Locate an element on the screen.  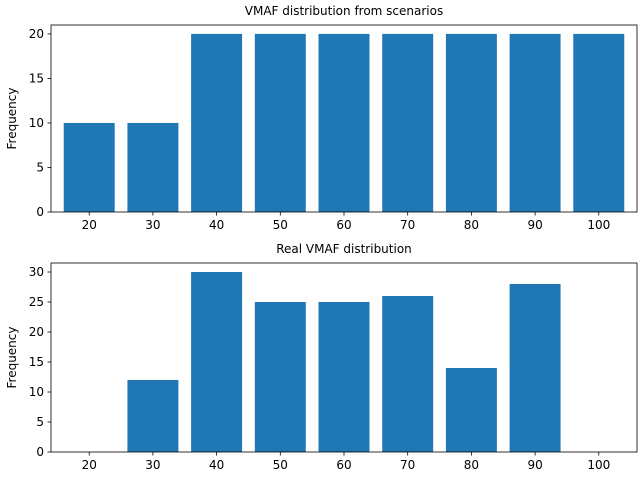
y-ticks: 0 5 10 15 20 is located at coordinates (40, 123).